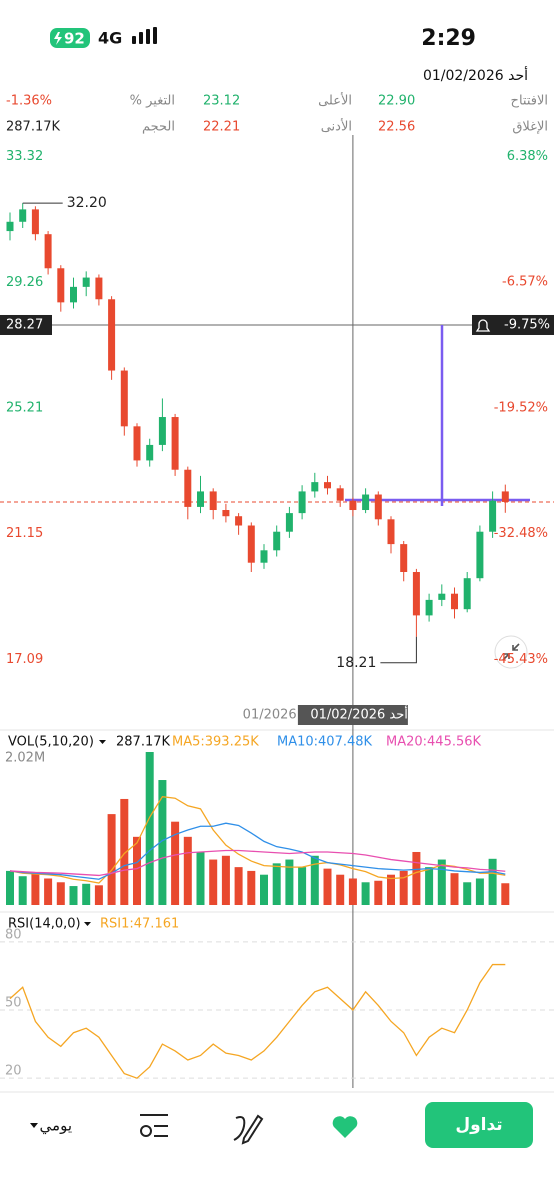  Describe the element at coordinates (33, 127) in the screenshot. I see `stat-value: 287.17K` at that location.